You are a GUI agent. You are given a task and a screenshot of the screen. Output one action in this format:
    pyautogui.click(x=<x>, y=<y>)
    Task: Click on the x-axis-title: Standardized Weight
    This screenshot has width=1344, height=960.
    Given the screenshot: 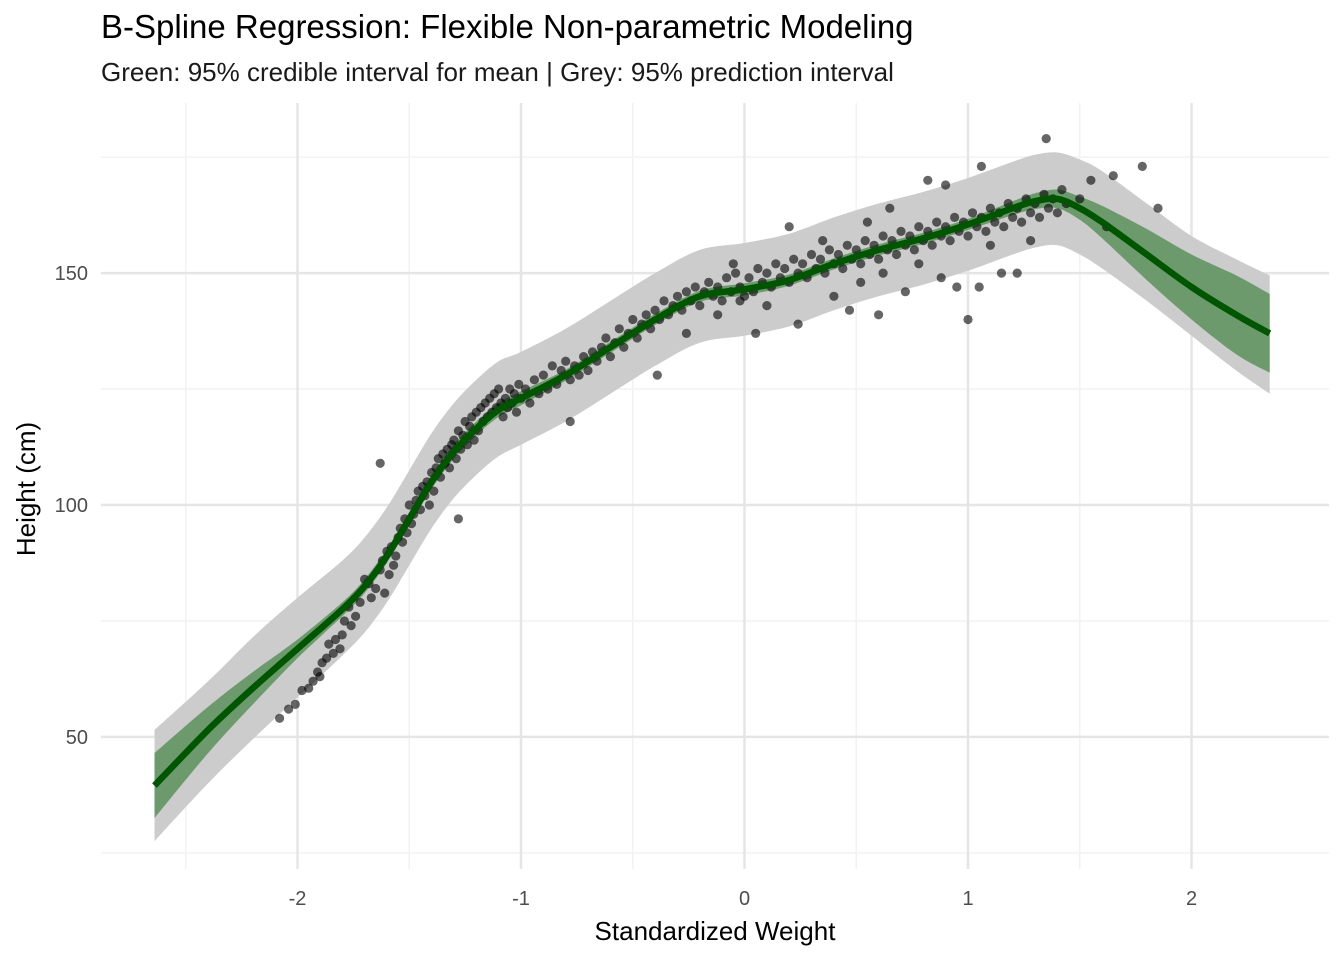 What is the action you would take?
    pyautogui.click(x=716, y=931)
    